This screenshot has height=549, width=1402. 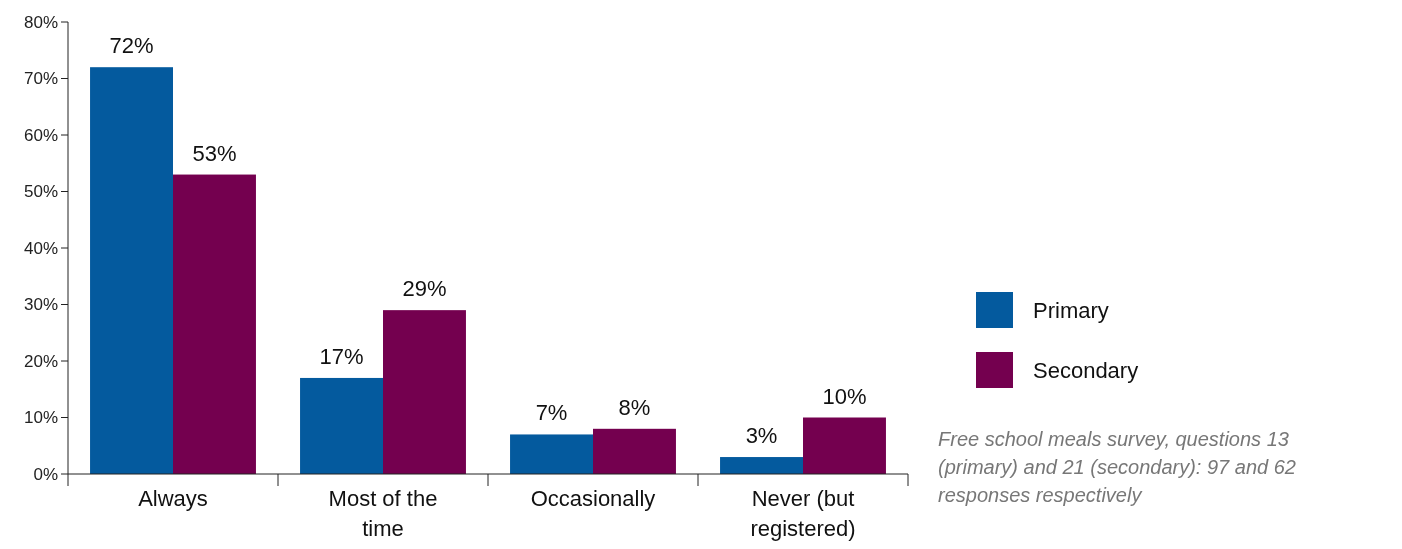 I want to click on x-tick-label: Most of the time, so click(x=383, y=513).